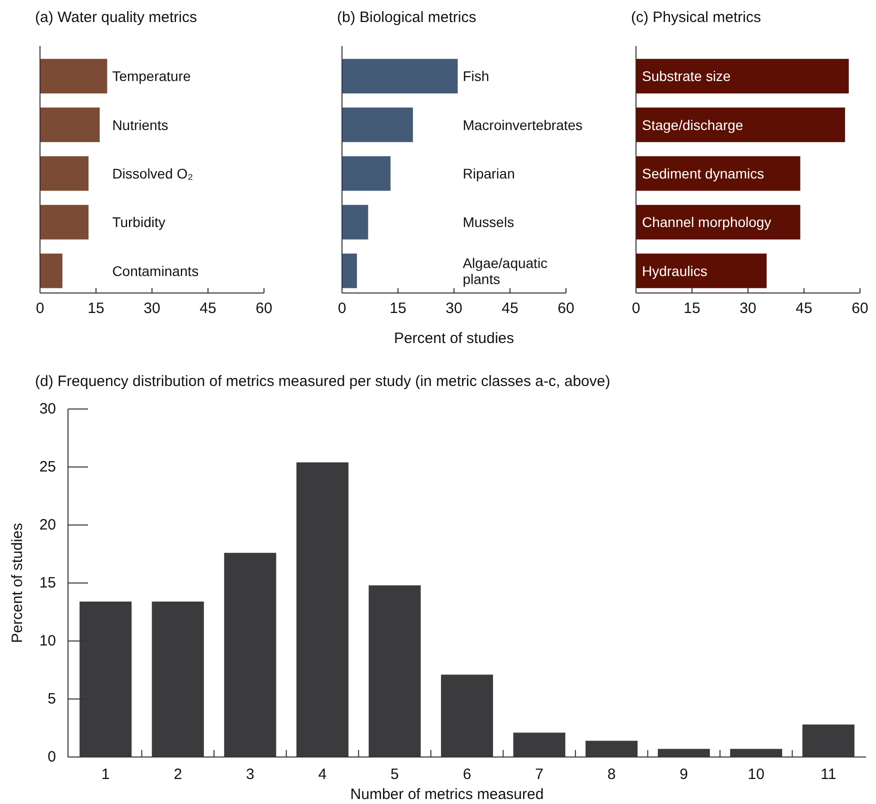 The image size is (876, 804). I want to click on x-tick-label: 8, so click(611, 774).